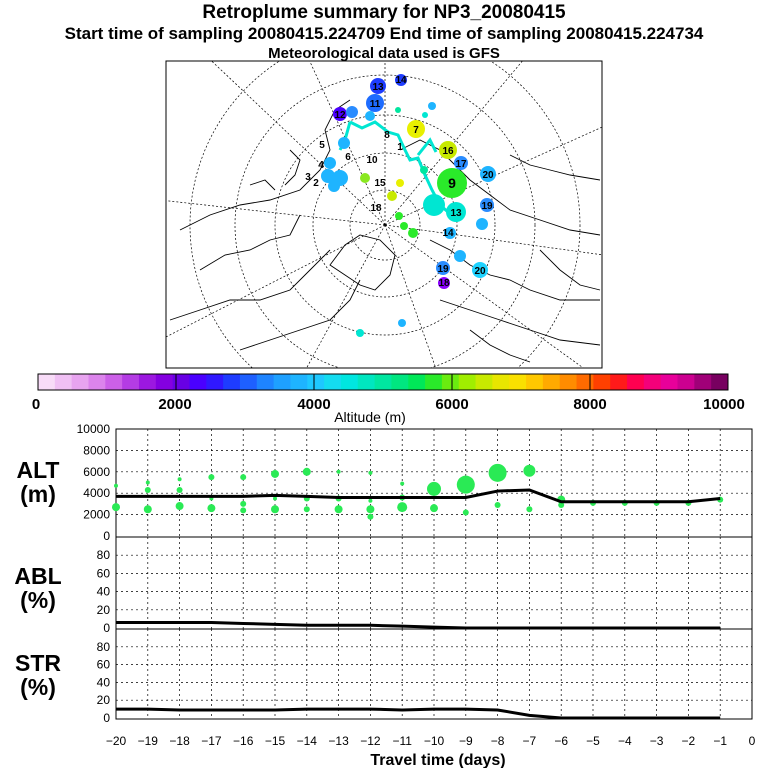  I want to click on altitude-colorbar: 0 2000 4000 6000 8000 10000 Altitude (m), so click(388, 399).